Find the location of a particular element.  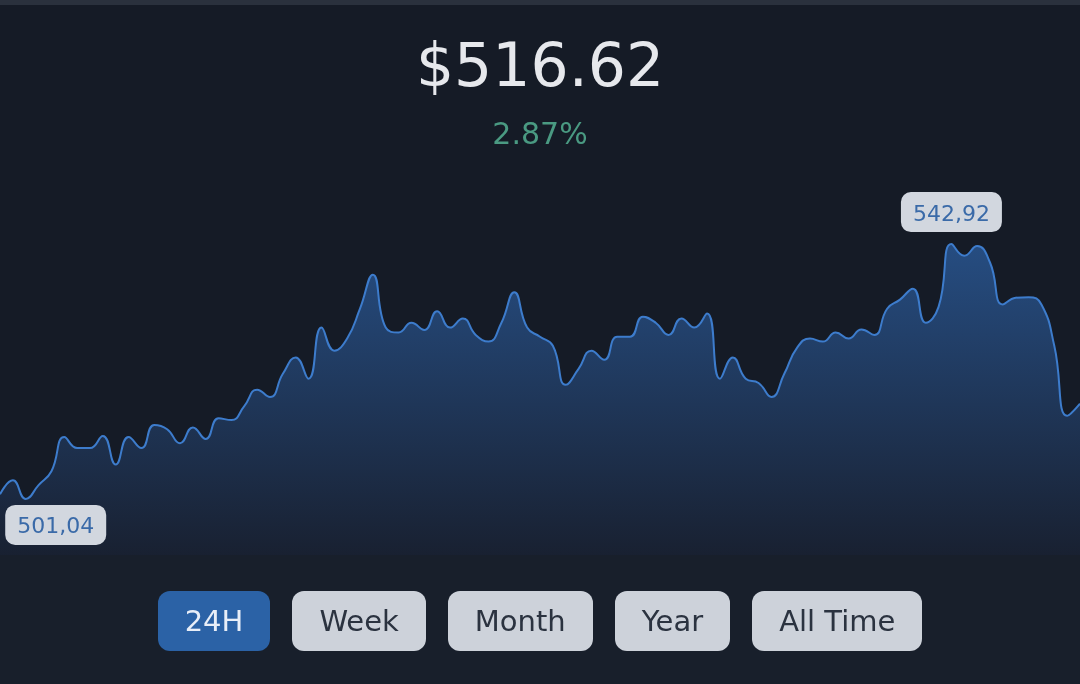

data-label: 542,92 is located at coordinates (951, 213).